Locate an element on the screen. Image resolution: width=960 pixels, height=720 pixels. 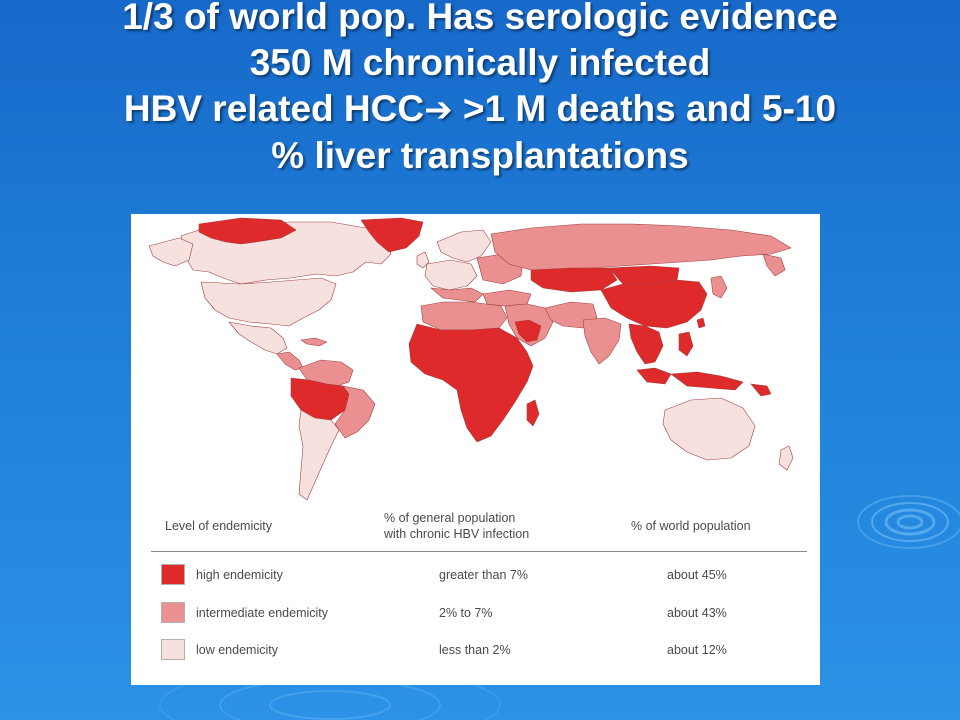
map-region-russia is located at coordinates (641, 247).